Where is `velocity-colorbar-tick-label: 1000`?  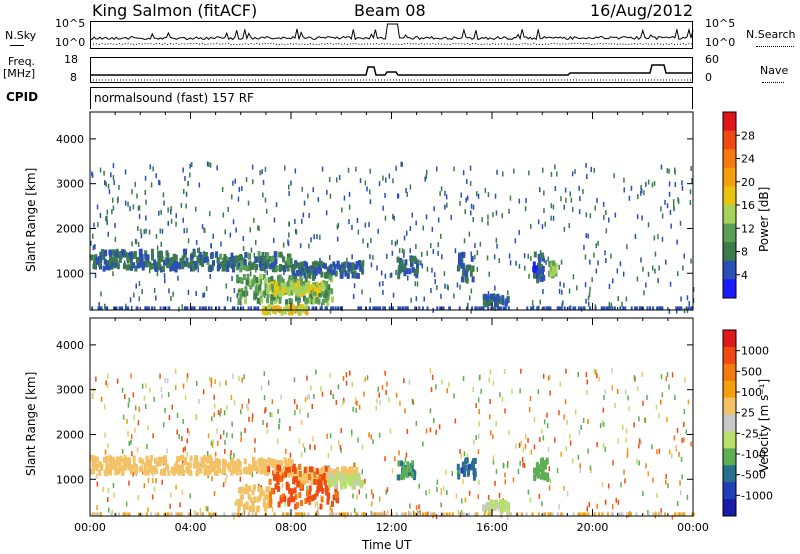
velocity-colorbar-tick-label: 1000 is located at coordinates (755, 351).